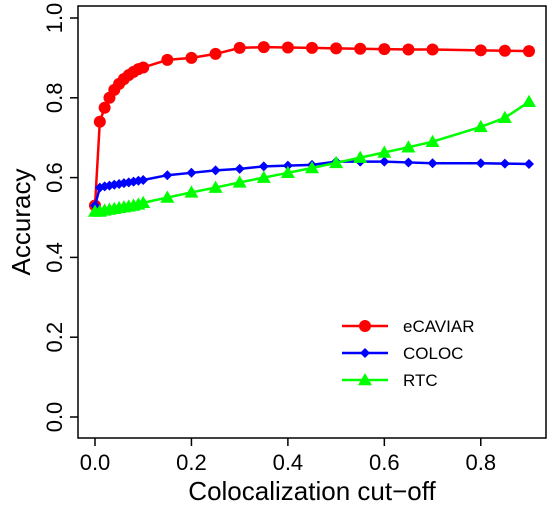  I want to click on x-axis-title: Colocalization cut−off, so click(312, 491).